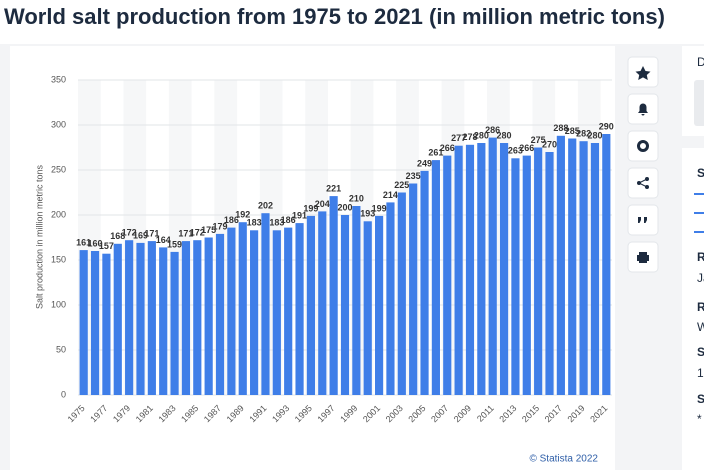 The width and height of the screenshot is (704, 470). I want to click on data-label: 235, so click(413, 176).